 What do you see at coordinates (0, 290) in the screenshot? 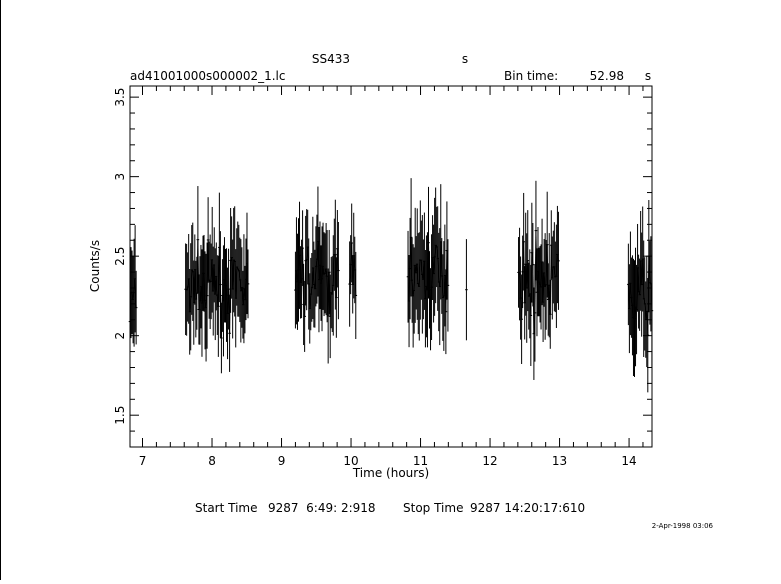
I see `window-left-edge` at bounding box center [0, 290].